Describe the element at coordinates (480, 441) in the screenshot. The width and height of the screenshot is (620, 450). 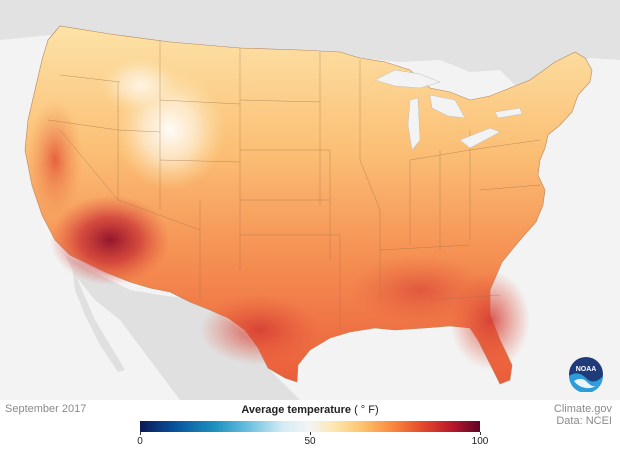
I see `legend-tick-label: 100` at that location.